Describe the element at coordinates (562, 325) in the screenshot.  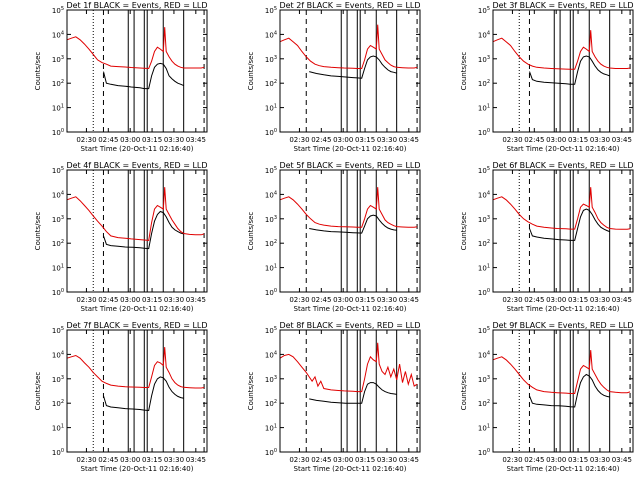
I see `panel-title: Det 9f BLACK = Events, RED = LLD` at that location.